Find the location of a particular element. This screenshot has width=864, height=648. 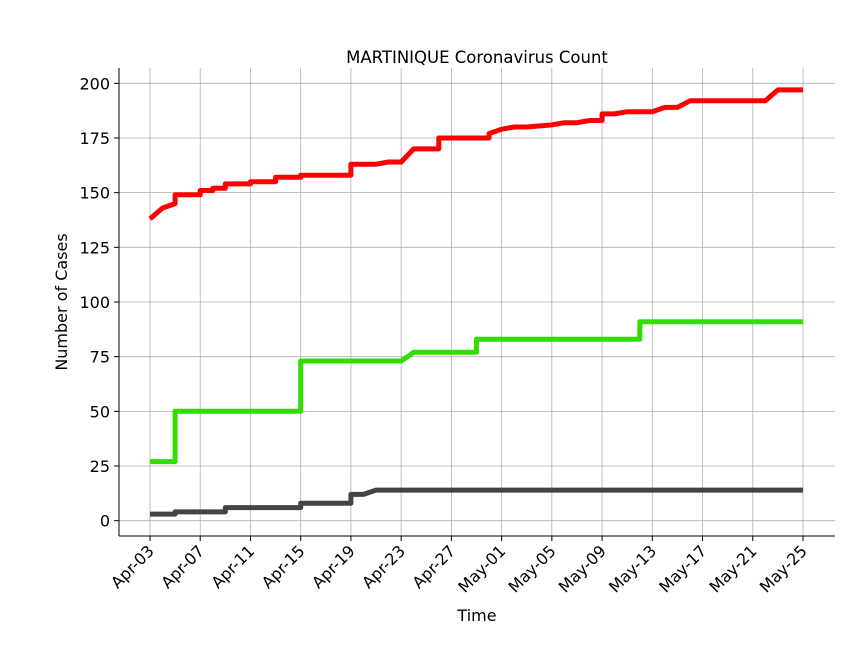

y-tick-label: 0 is located at coordinates (105, 521).